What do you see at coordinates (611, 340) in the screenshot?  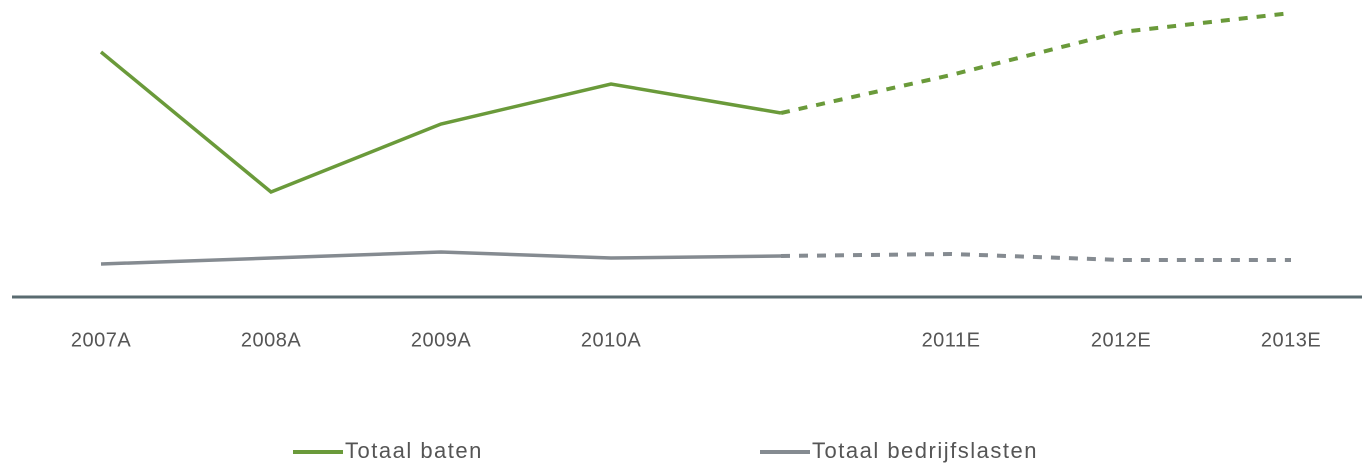 I see `x-tick-label: 2010A` at bounding box center [611, 340].